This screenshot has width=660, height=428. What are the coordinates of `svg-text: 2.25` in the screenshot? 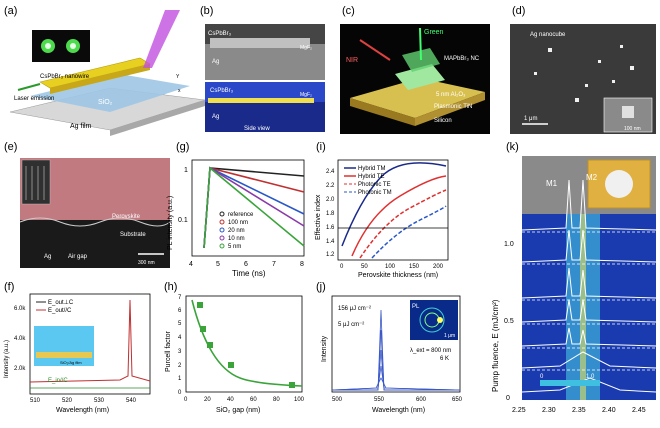 It's located at (519, 410).